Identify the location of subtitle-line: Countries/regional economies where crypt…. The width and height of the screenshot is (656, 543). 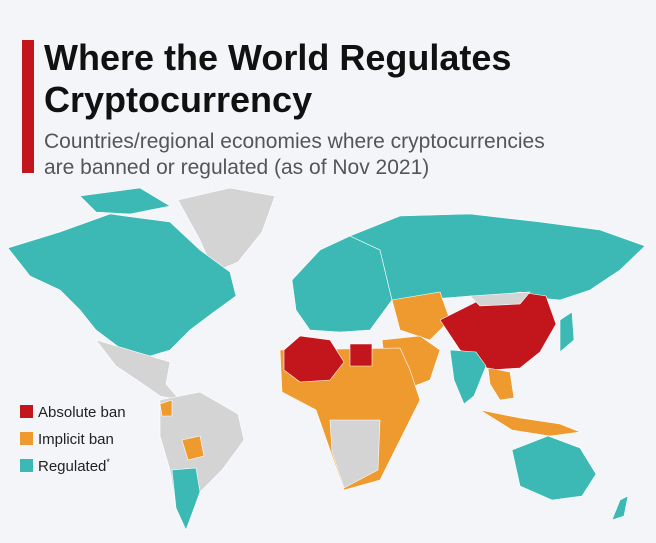
(294, 141).